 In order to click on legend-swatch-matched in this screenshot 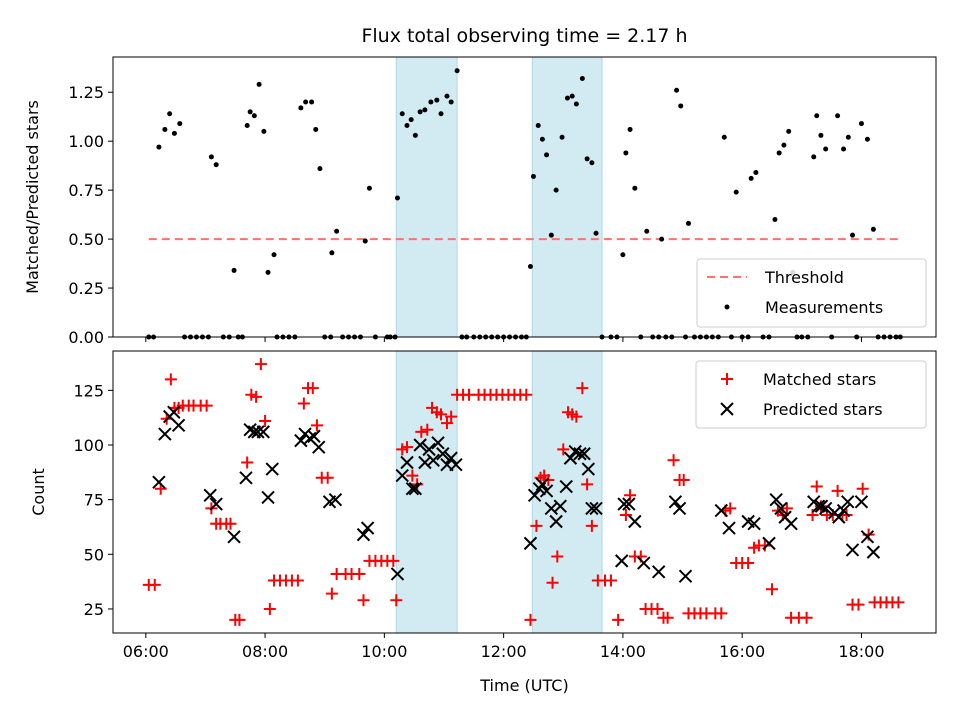, I will do `click(727, 379)`.